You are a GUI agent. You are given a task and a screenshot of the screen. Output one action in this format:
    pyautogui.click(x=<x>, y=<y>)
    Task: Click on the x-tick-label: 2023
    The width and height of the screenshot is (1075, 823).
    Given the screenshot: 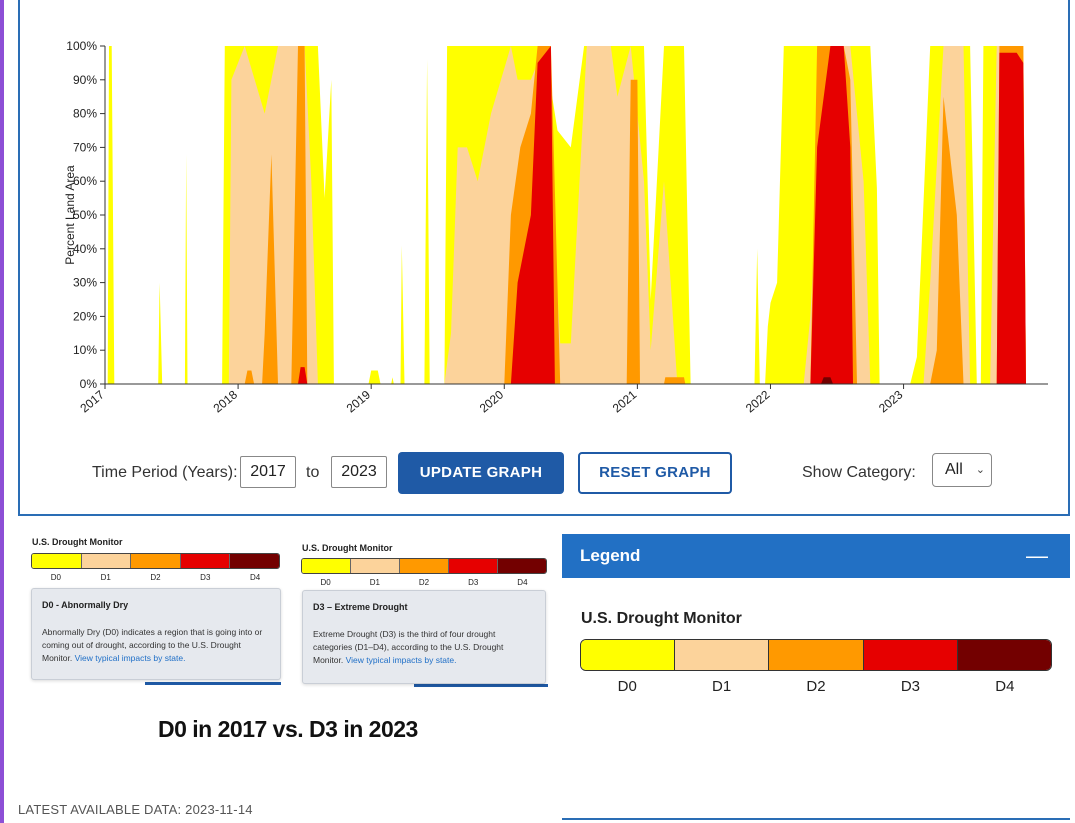 What is the action you would take?
    pyautogui.click(x=891, y=401)
    